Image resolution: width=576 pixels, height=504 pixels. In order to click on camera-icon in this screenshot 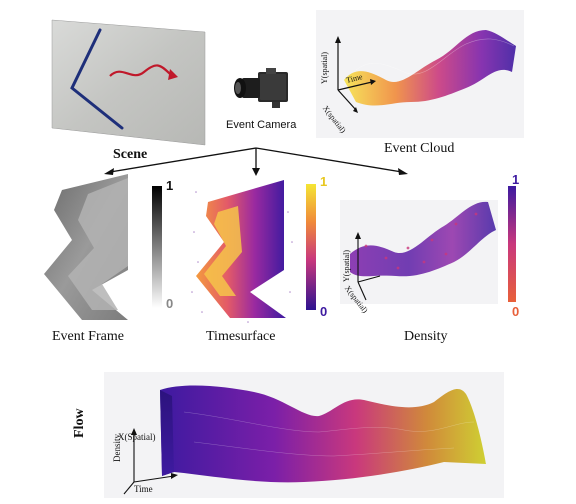, I will do `click(263, 91)`.